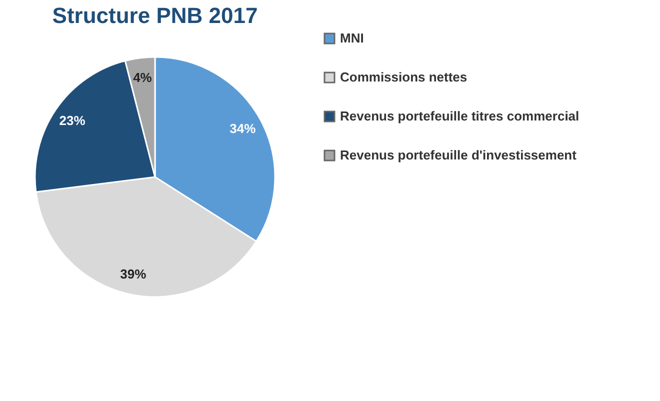 The height and width of the screenshot is (401, 660). Describe the element at coordinates (460, 116) in the screenshot. I see `legend-label: Revenus portefeuille titres commercial` at that location.